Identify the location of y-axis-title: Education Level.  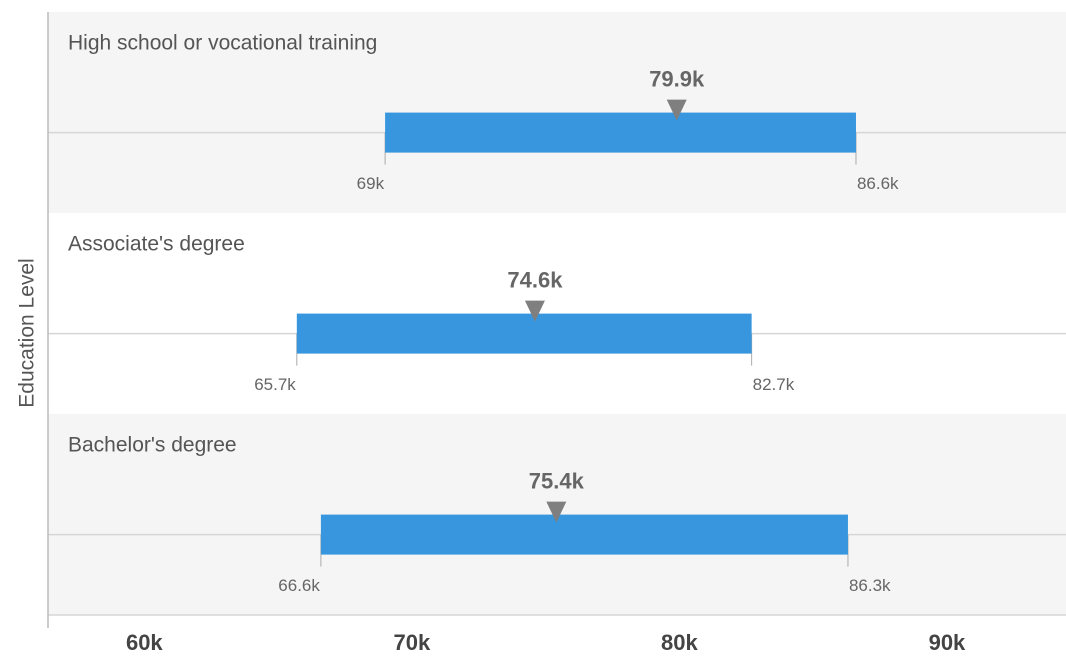
(27, 332).